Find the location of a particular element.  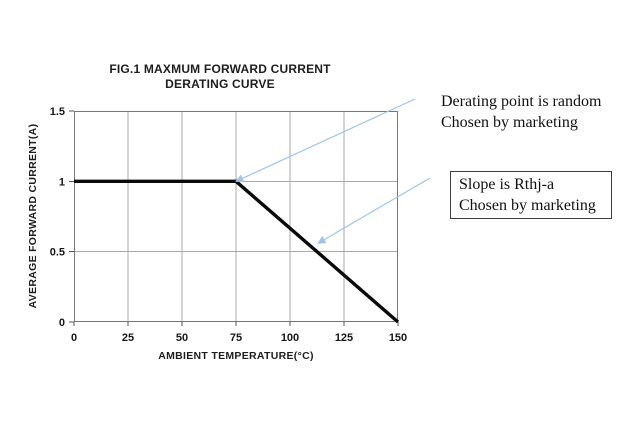

x-tick-label: 50 is located at coordinates (182, 338).